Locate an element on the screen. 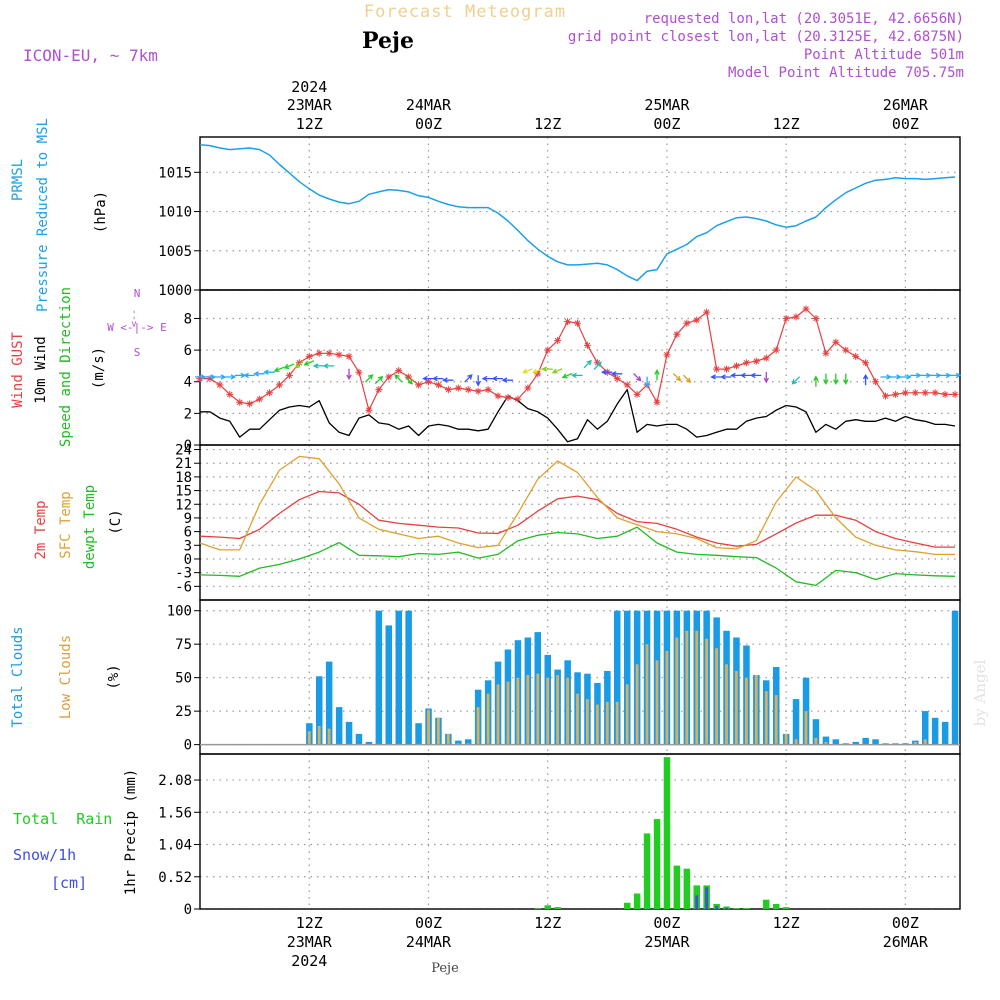  clouds-ytick-label: 0 is located at coordinates (188, 746).